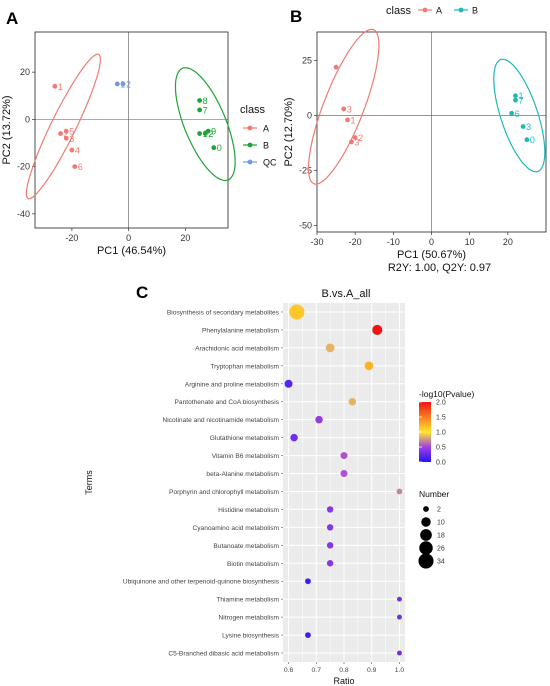 The image size is (550, 686). Describe the element at coordinates (223, 654) in the screenshot. I see `term-label: C5-Branched dibasic acid metabolism` at that location.